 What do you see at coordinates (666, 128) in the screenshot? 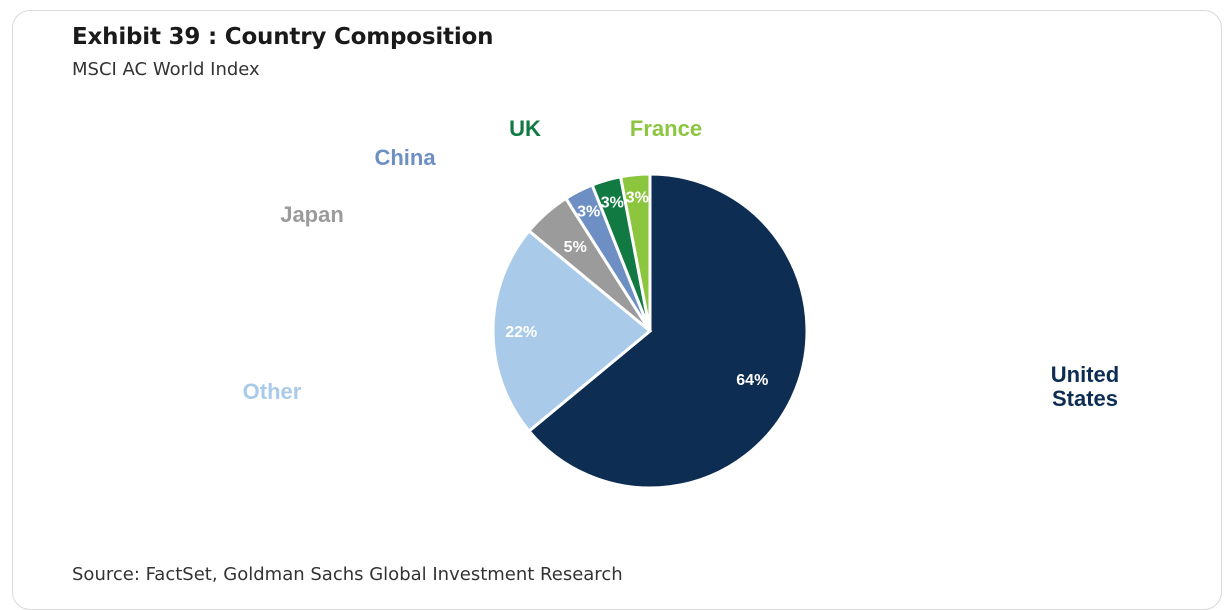
I see `pie-category-label: France` at bounding box center [666, 128].